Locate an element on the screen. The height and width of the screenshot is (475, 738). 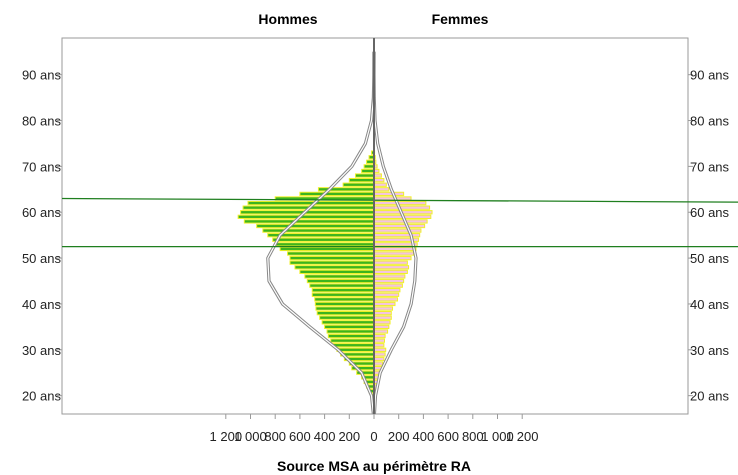
reference-curve-men-inner is located at coordinates (321, 233).